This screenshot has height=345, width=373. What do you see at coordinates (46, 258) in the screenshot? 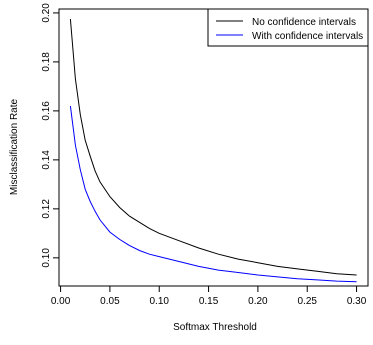
I see `y-tick-label: 0.10` at bounding box center [46, 258].